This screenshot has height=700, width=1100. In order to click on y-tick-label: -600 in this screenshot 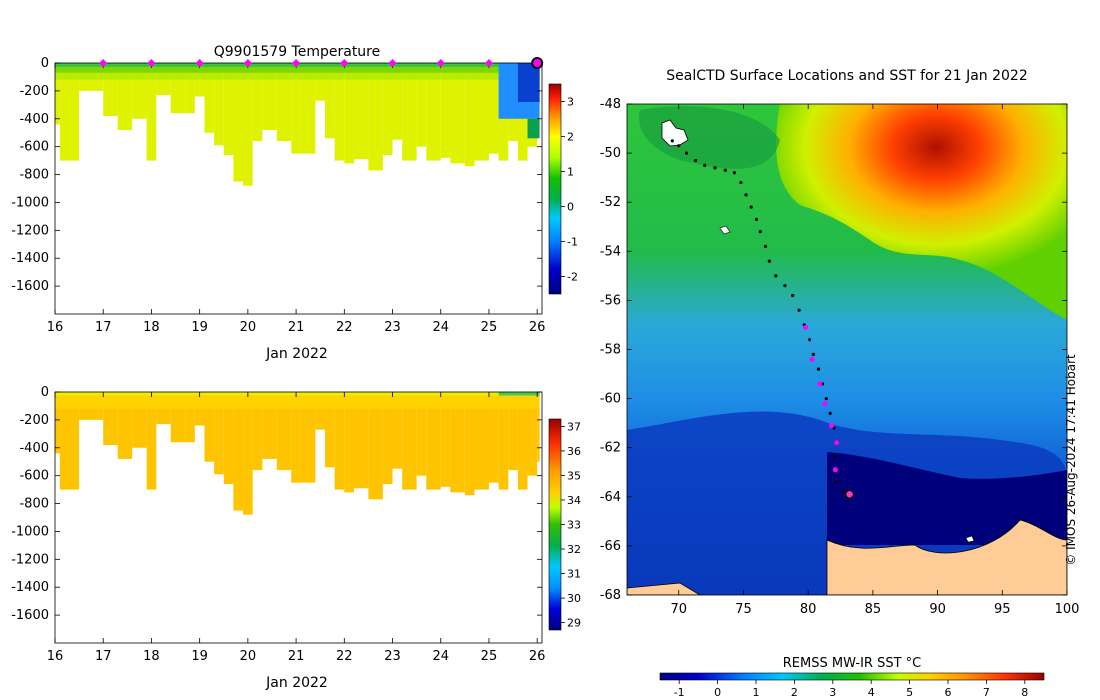, I will do `click(34, 147)`.